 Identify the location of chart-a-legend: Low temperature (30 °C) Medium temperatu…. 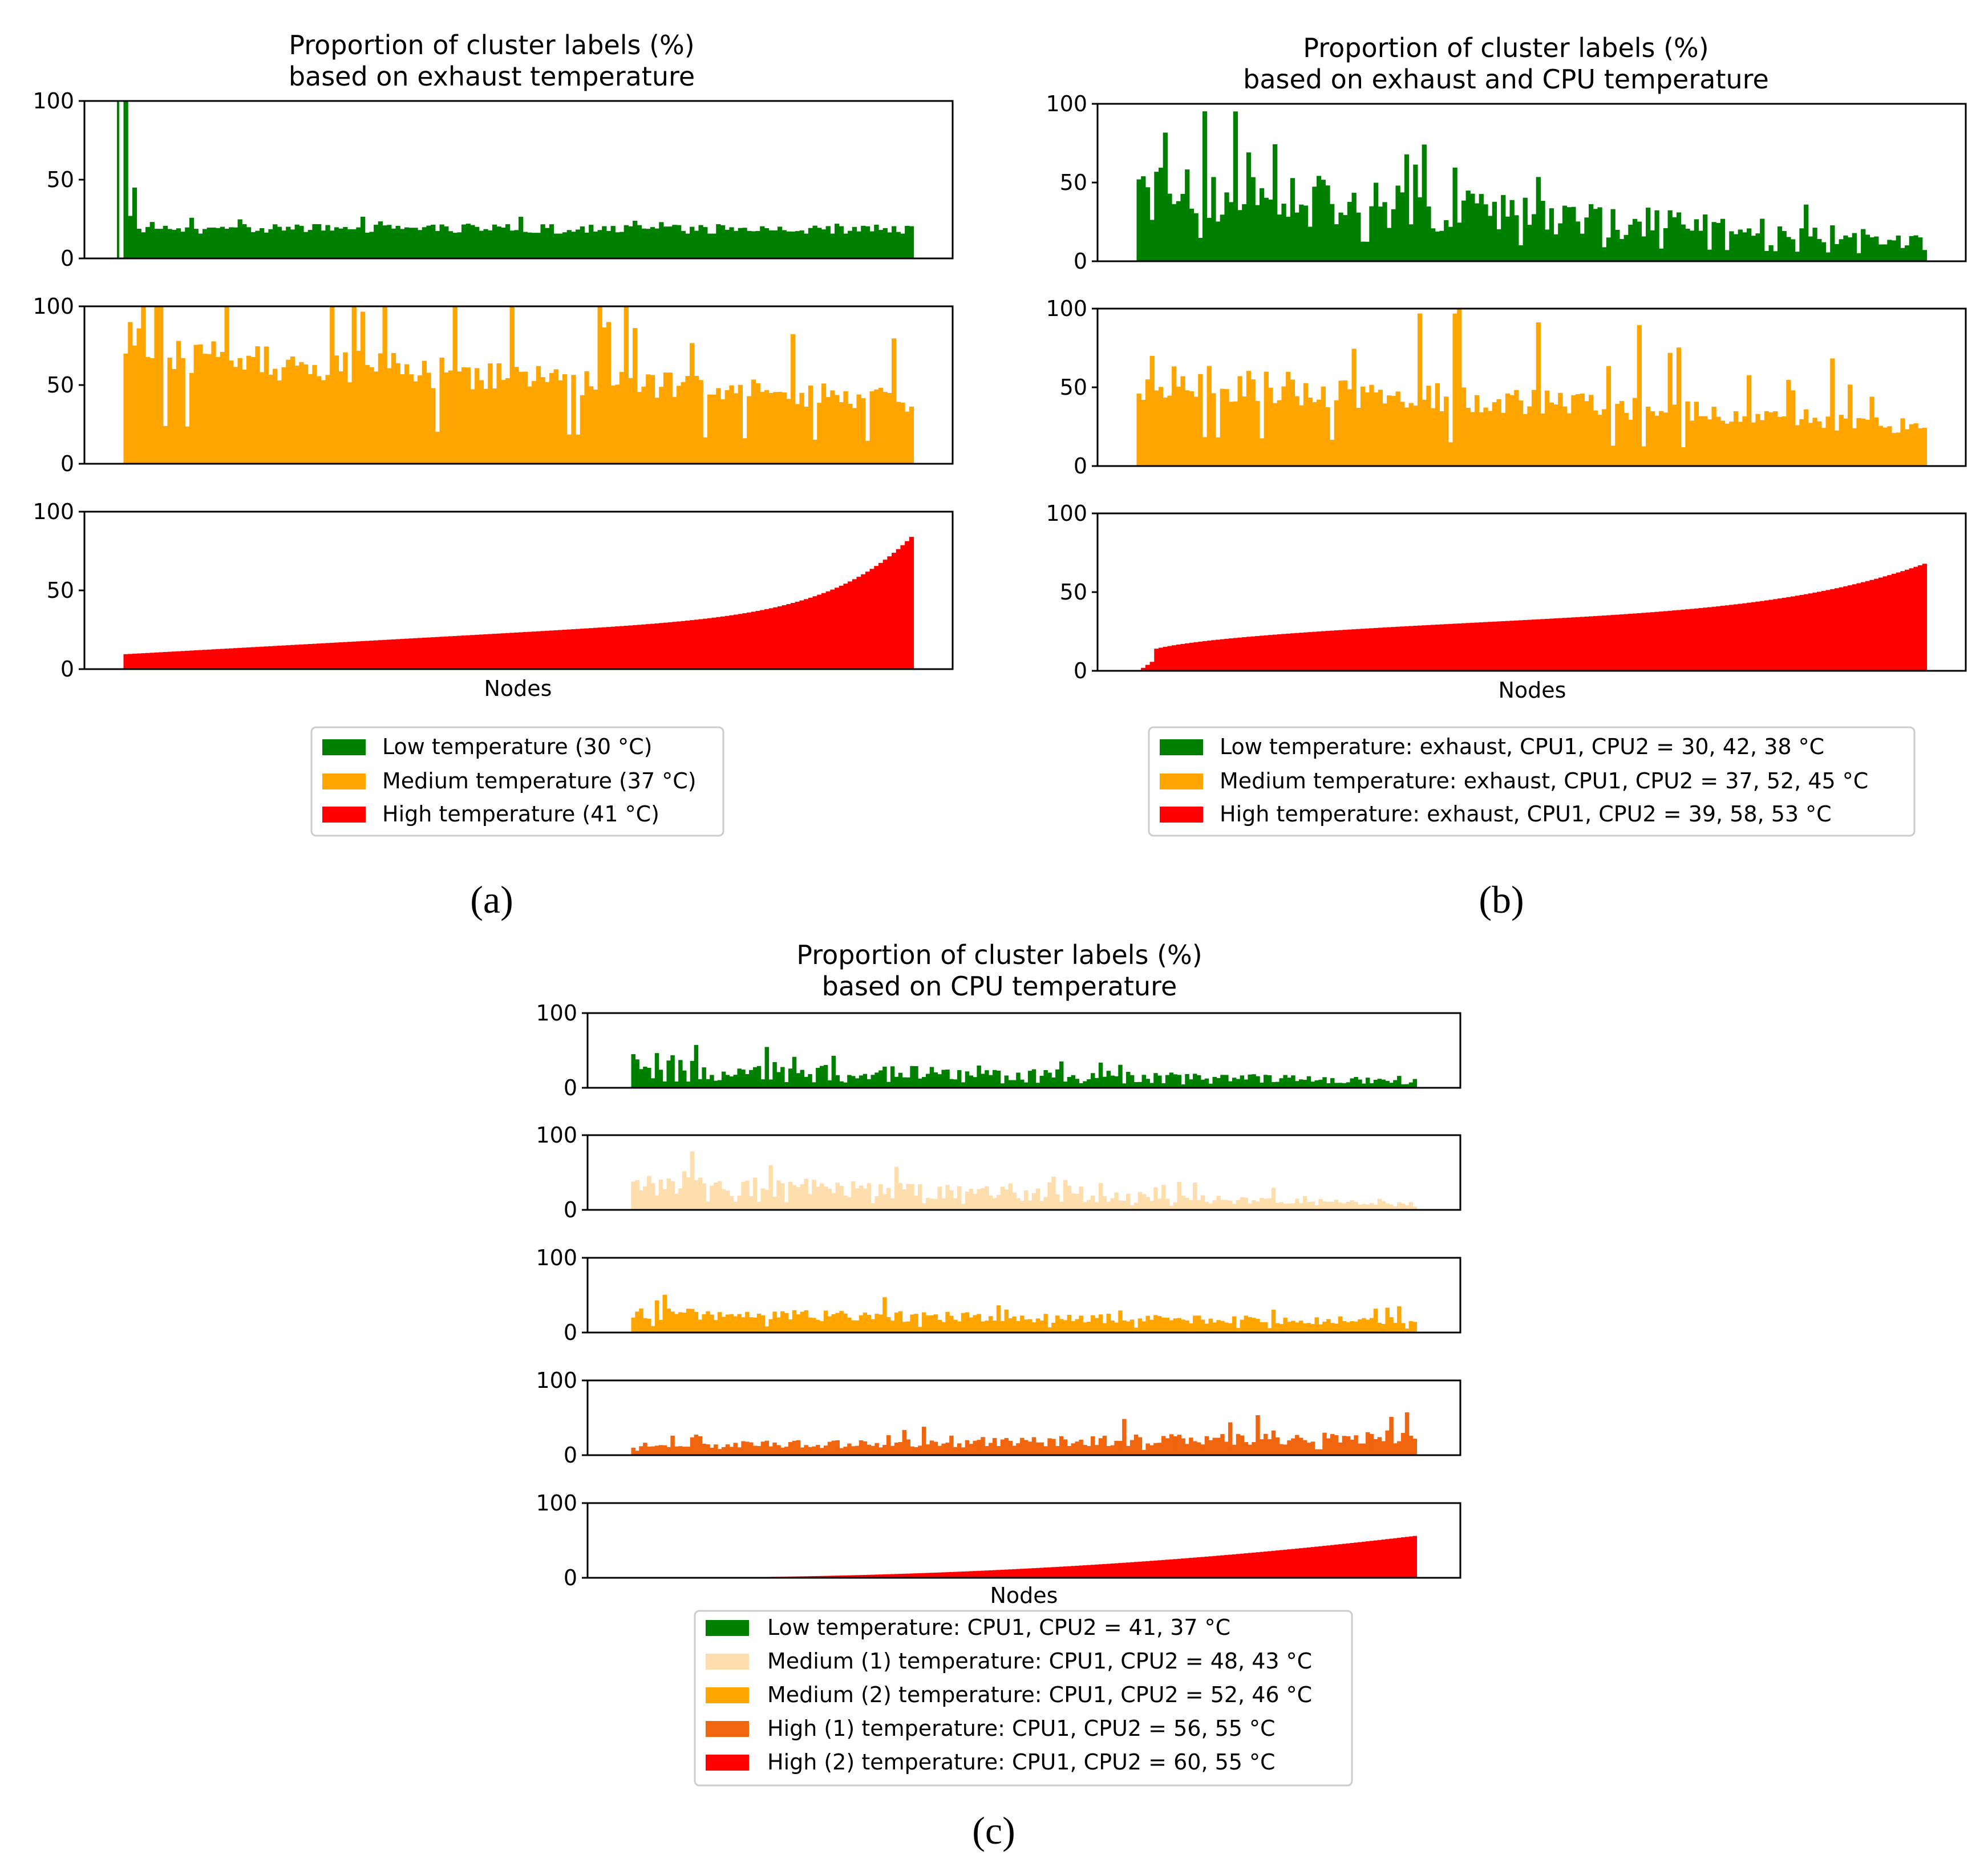
(517, 782).